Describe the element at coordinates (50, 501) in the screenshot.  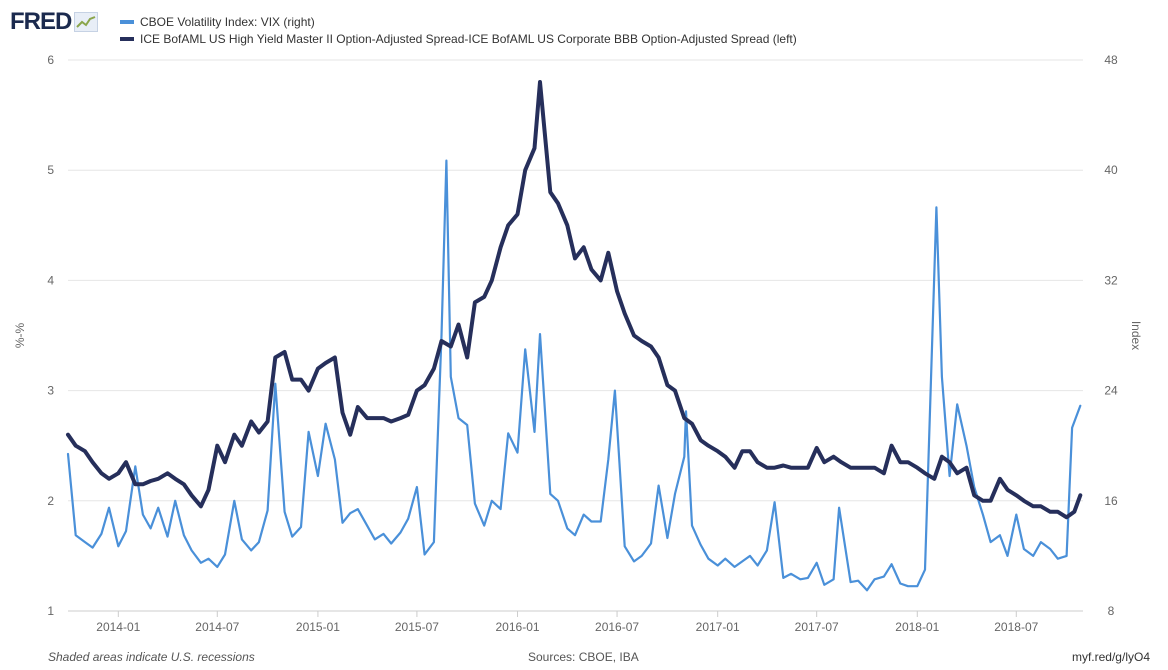
I see `left-tick-label: 2` at that location.